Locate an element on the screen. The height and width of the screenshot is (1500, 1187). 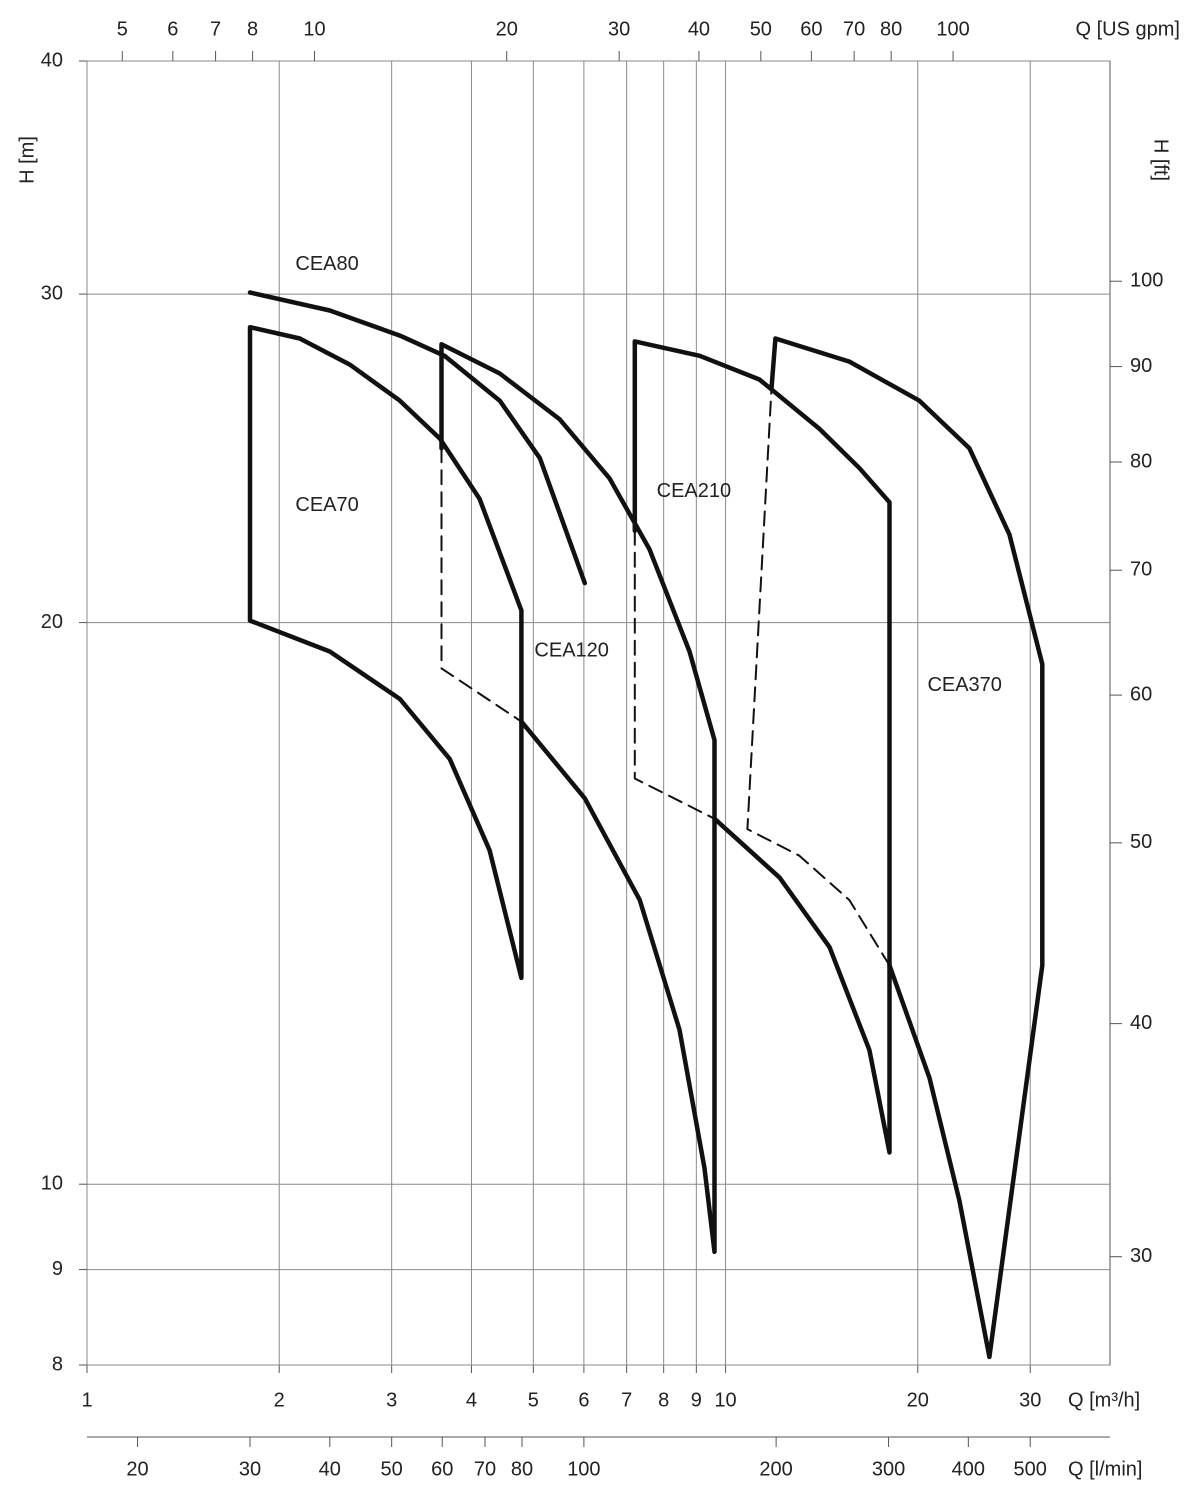
x-tick-label: 1 is located at coordinates (86, 1400).